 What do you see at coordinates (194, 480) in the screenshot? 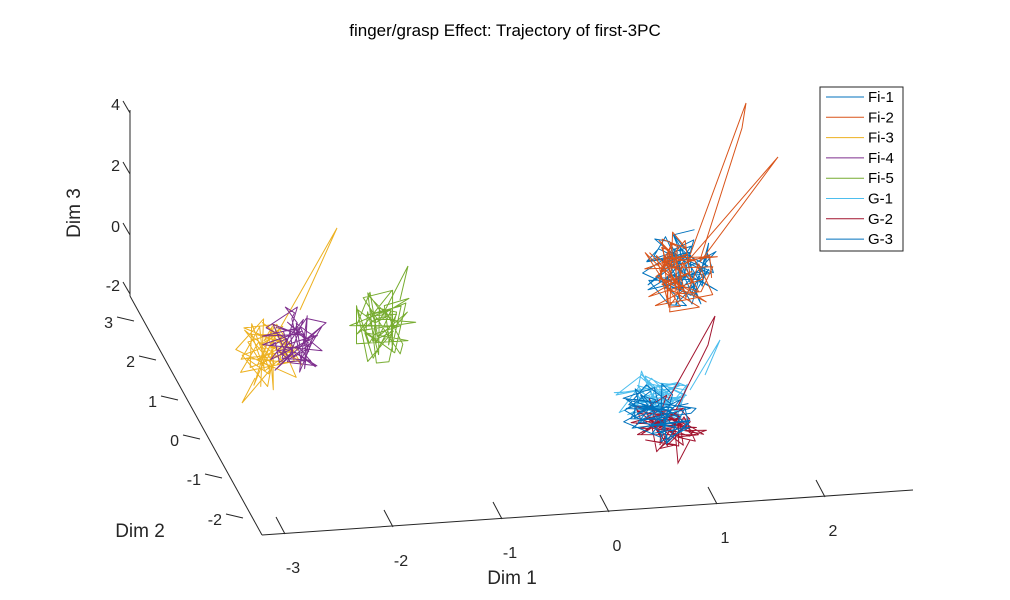
I see `y-tick-label: -1` at bounding box center [194, 480].